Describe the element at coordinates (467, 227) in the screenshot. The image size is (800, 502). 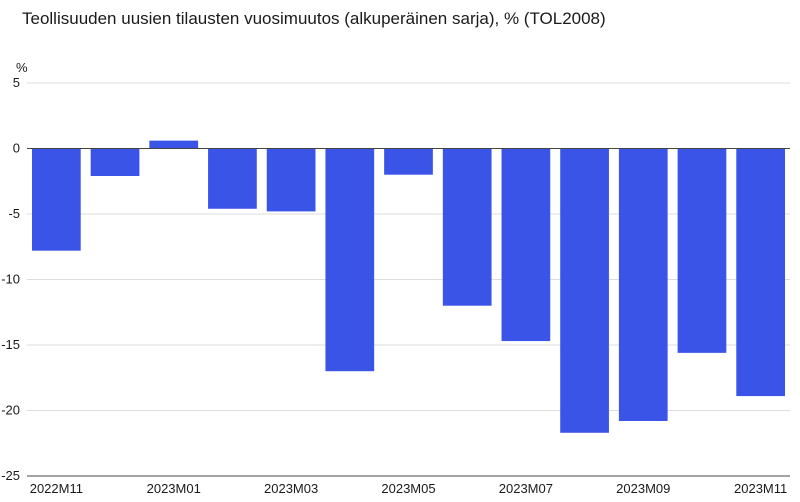
I see `bar-2023M06` at that location.